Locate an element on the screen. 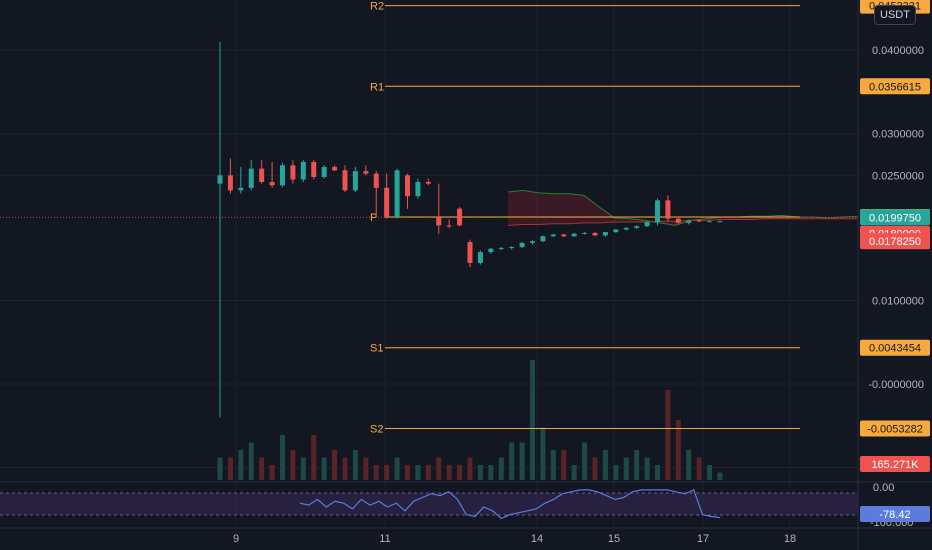  y-tick-1: 0.0300000 is located at coordinates (898, 135).